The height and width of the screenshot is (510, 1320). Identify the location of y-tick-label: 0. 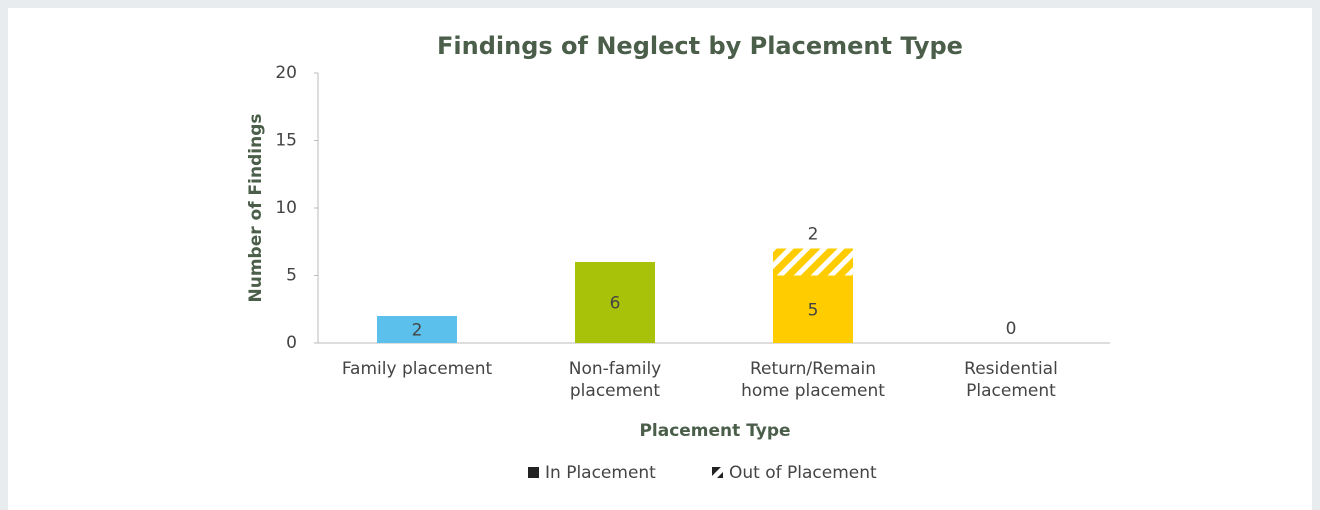
(291, 343).